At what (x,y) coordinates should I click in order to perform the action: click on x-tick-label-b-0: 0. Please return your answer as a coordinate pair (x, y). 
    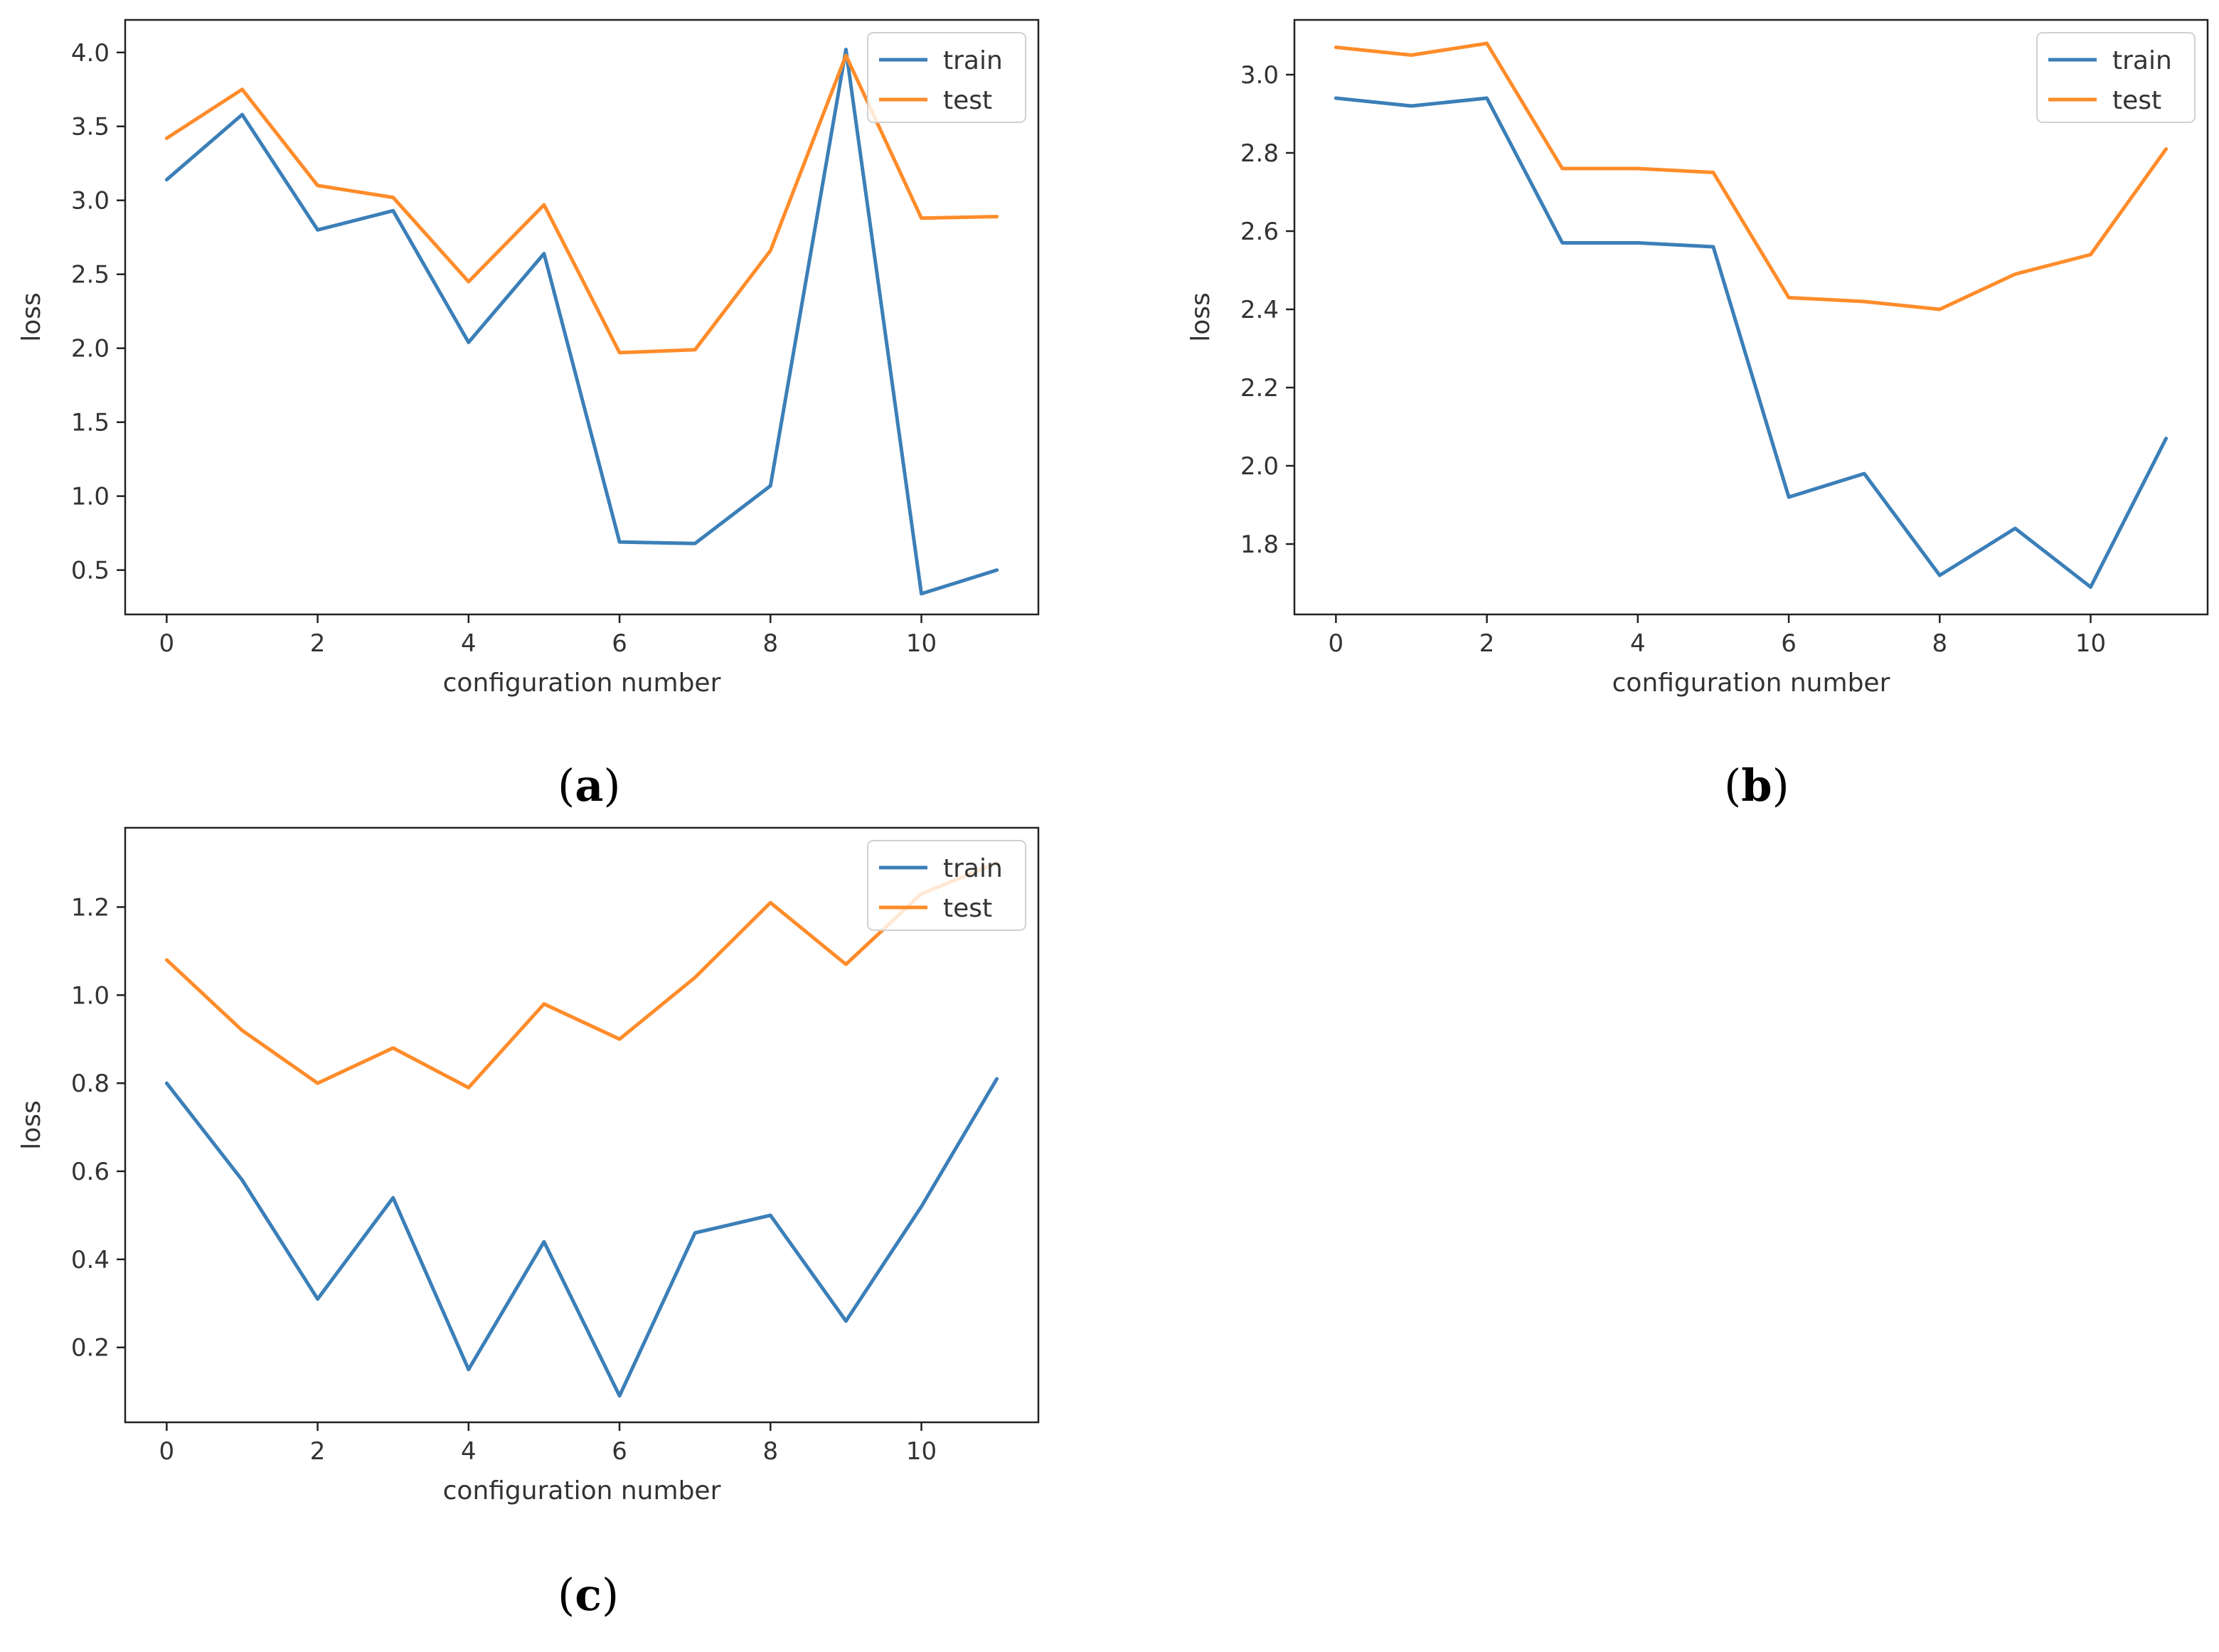
    Looking at the image, I should click on (1336, 643).